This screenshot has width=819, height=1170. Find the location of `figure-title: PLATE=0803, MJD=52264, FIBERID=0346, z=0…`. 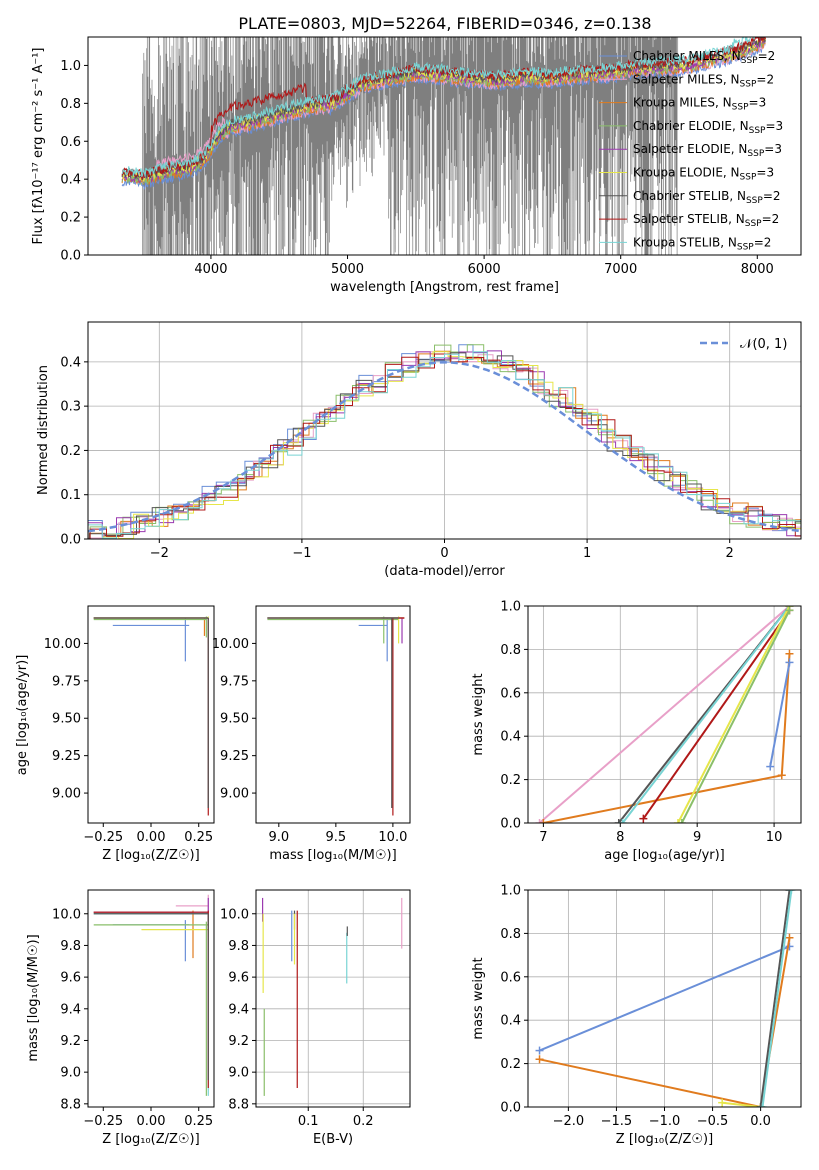

figure-title: PLATE=0803, MJD=52264, FIBERID=0346, z=0… is located at coordinates (444, 23).